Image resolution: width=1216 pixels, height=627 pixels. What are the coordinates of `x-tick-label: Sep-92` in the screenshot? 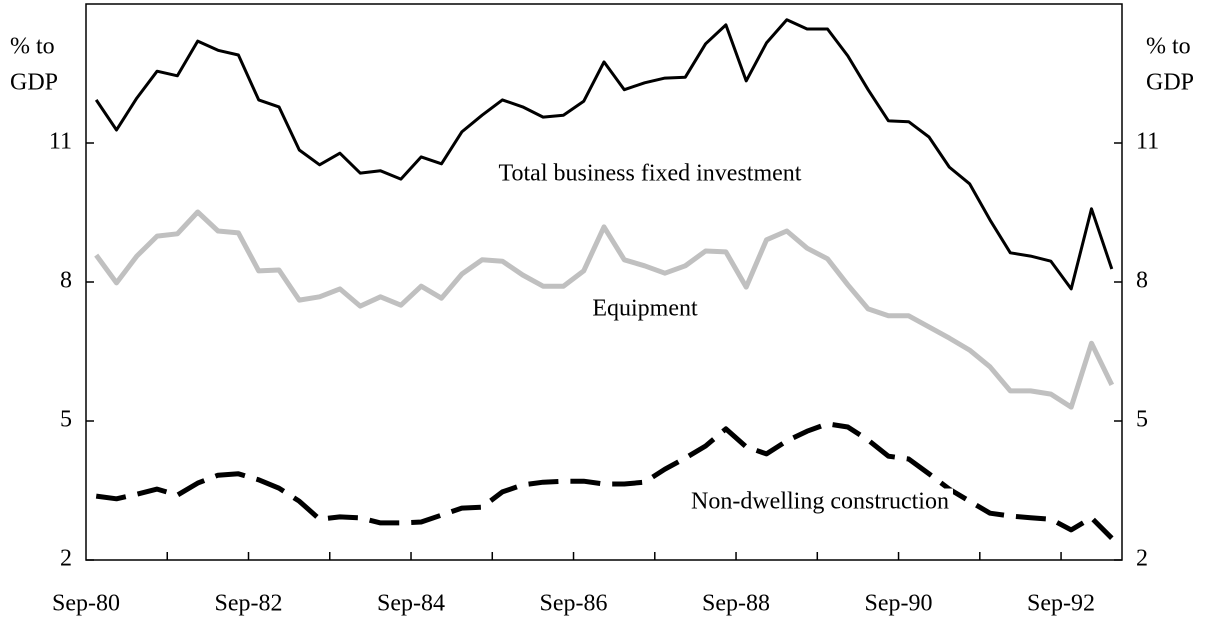 It's located at (1061, 604).